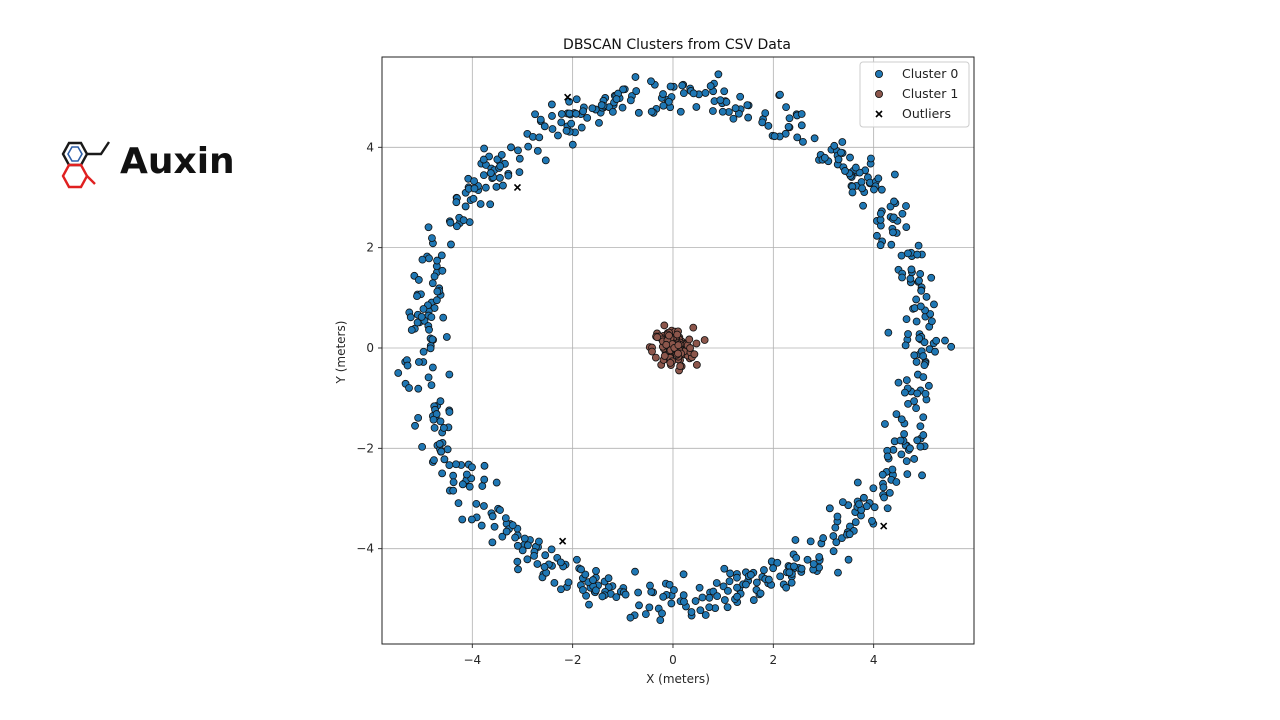 Image resolution: width=1280 pixels, height=720 pixels. I want to click on x-tick-label: −4, so click(472, 660).